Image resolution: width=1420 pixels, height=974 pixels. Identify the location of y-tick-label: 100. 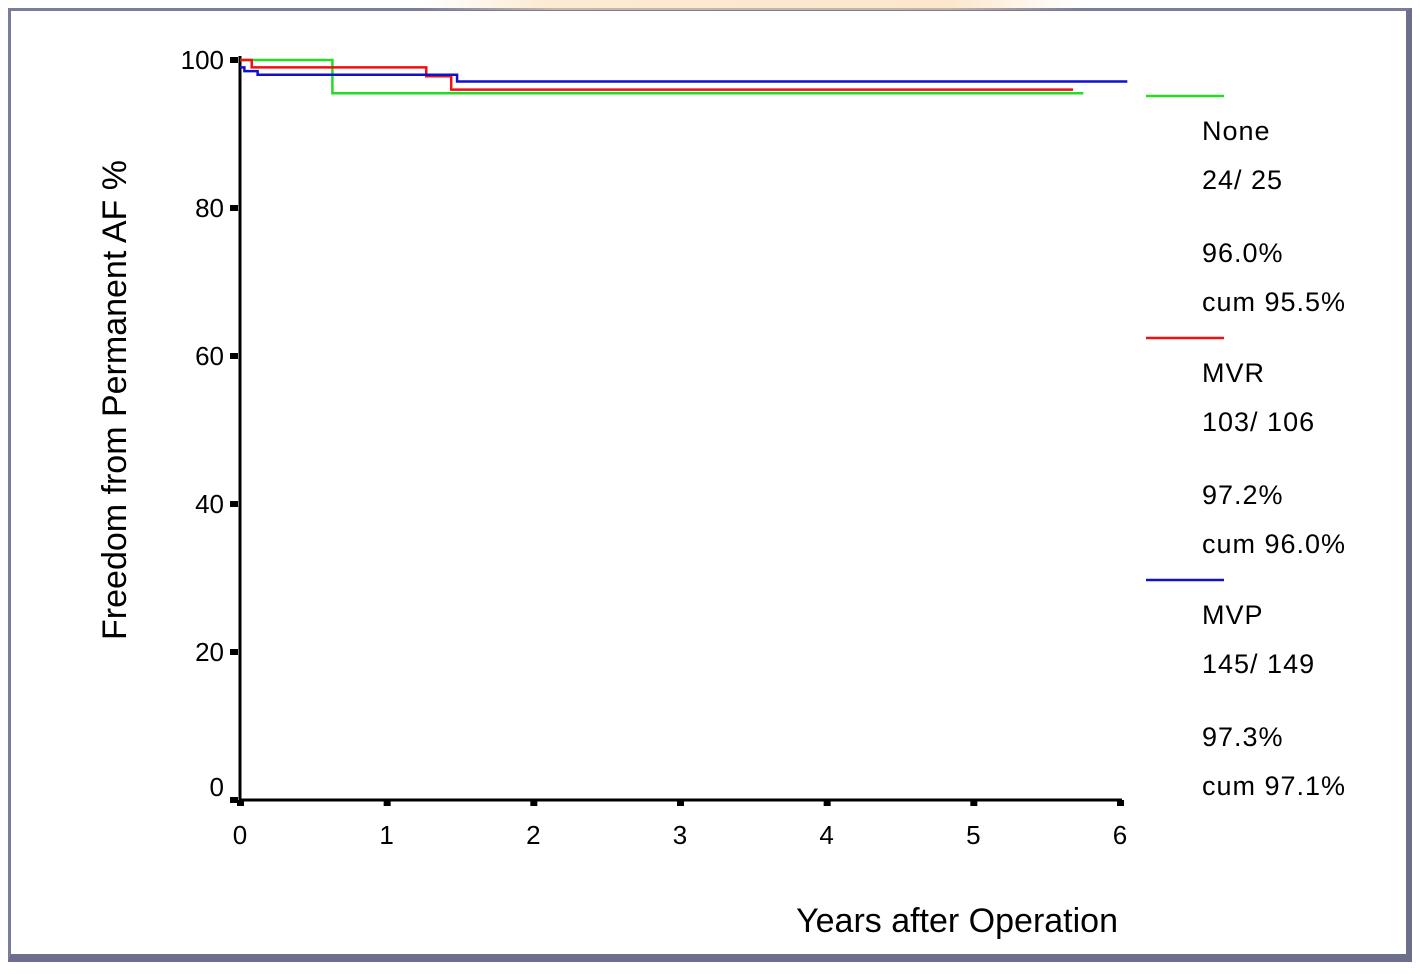
(202, 60).